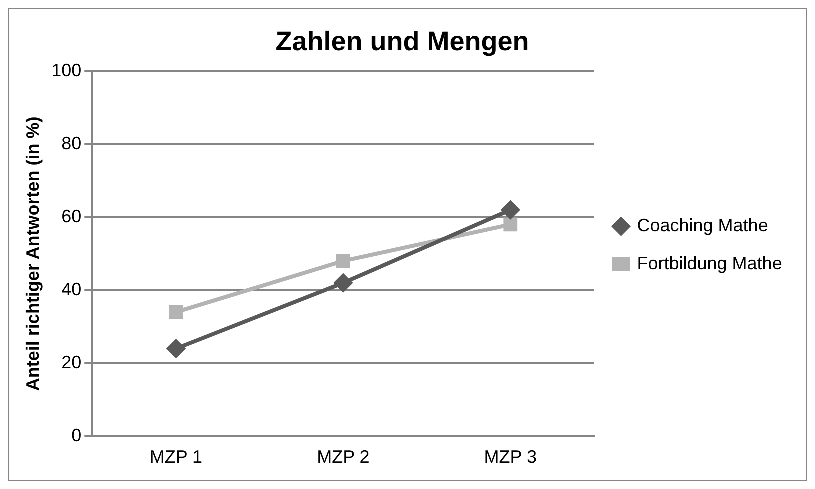  What do you see at coordinates (510, 457) in the screenshot?
I see `x-tick-label: MZP 3` at bounding box center [510, 457].